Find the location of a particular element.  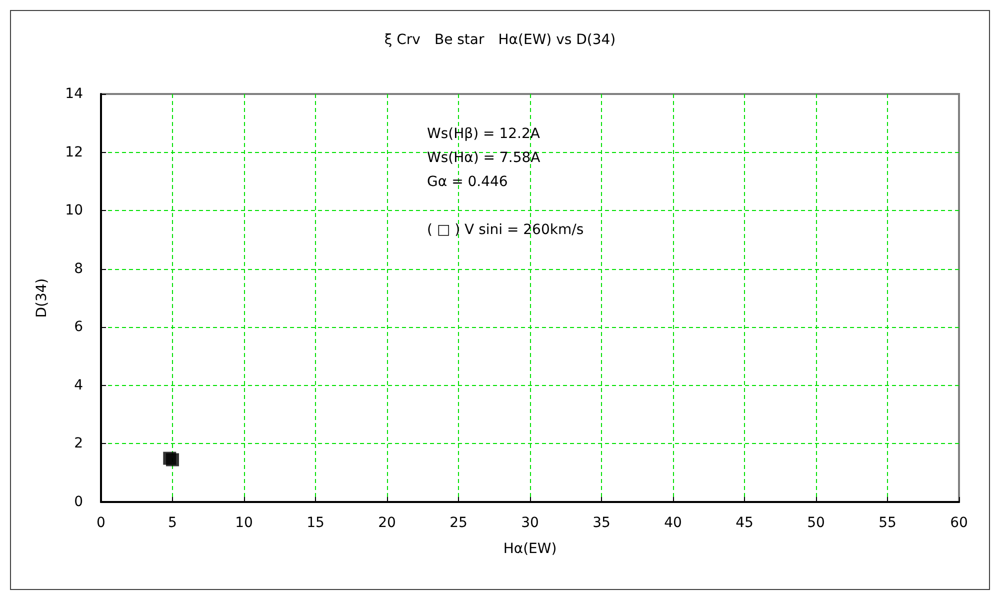

annotation: Gα = 0.446 is located at coordinates (467, 182).